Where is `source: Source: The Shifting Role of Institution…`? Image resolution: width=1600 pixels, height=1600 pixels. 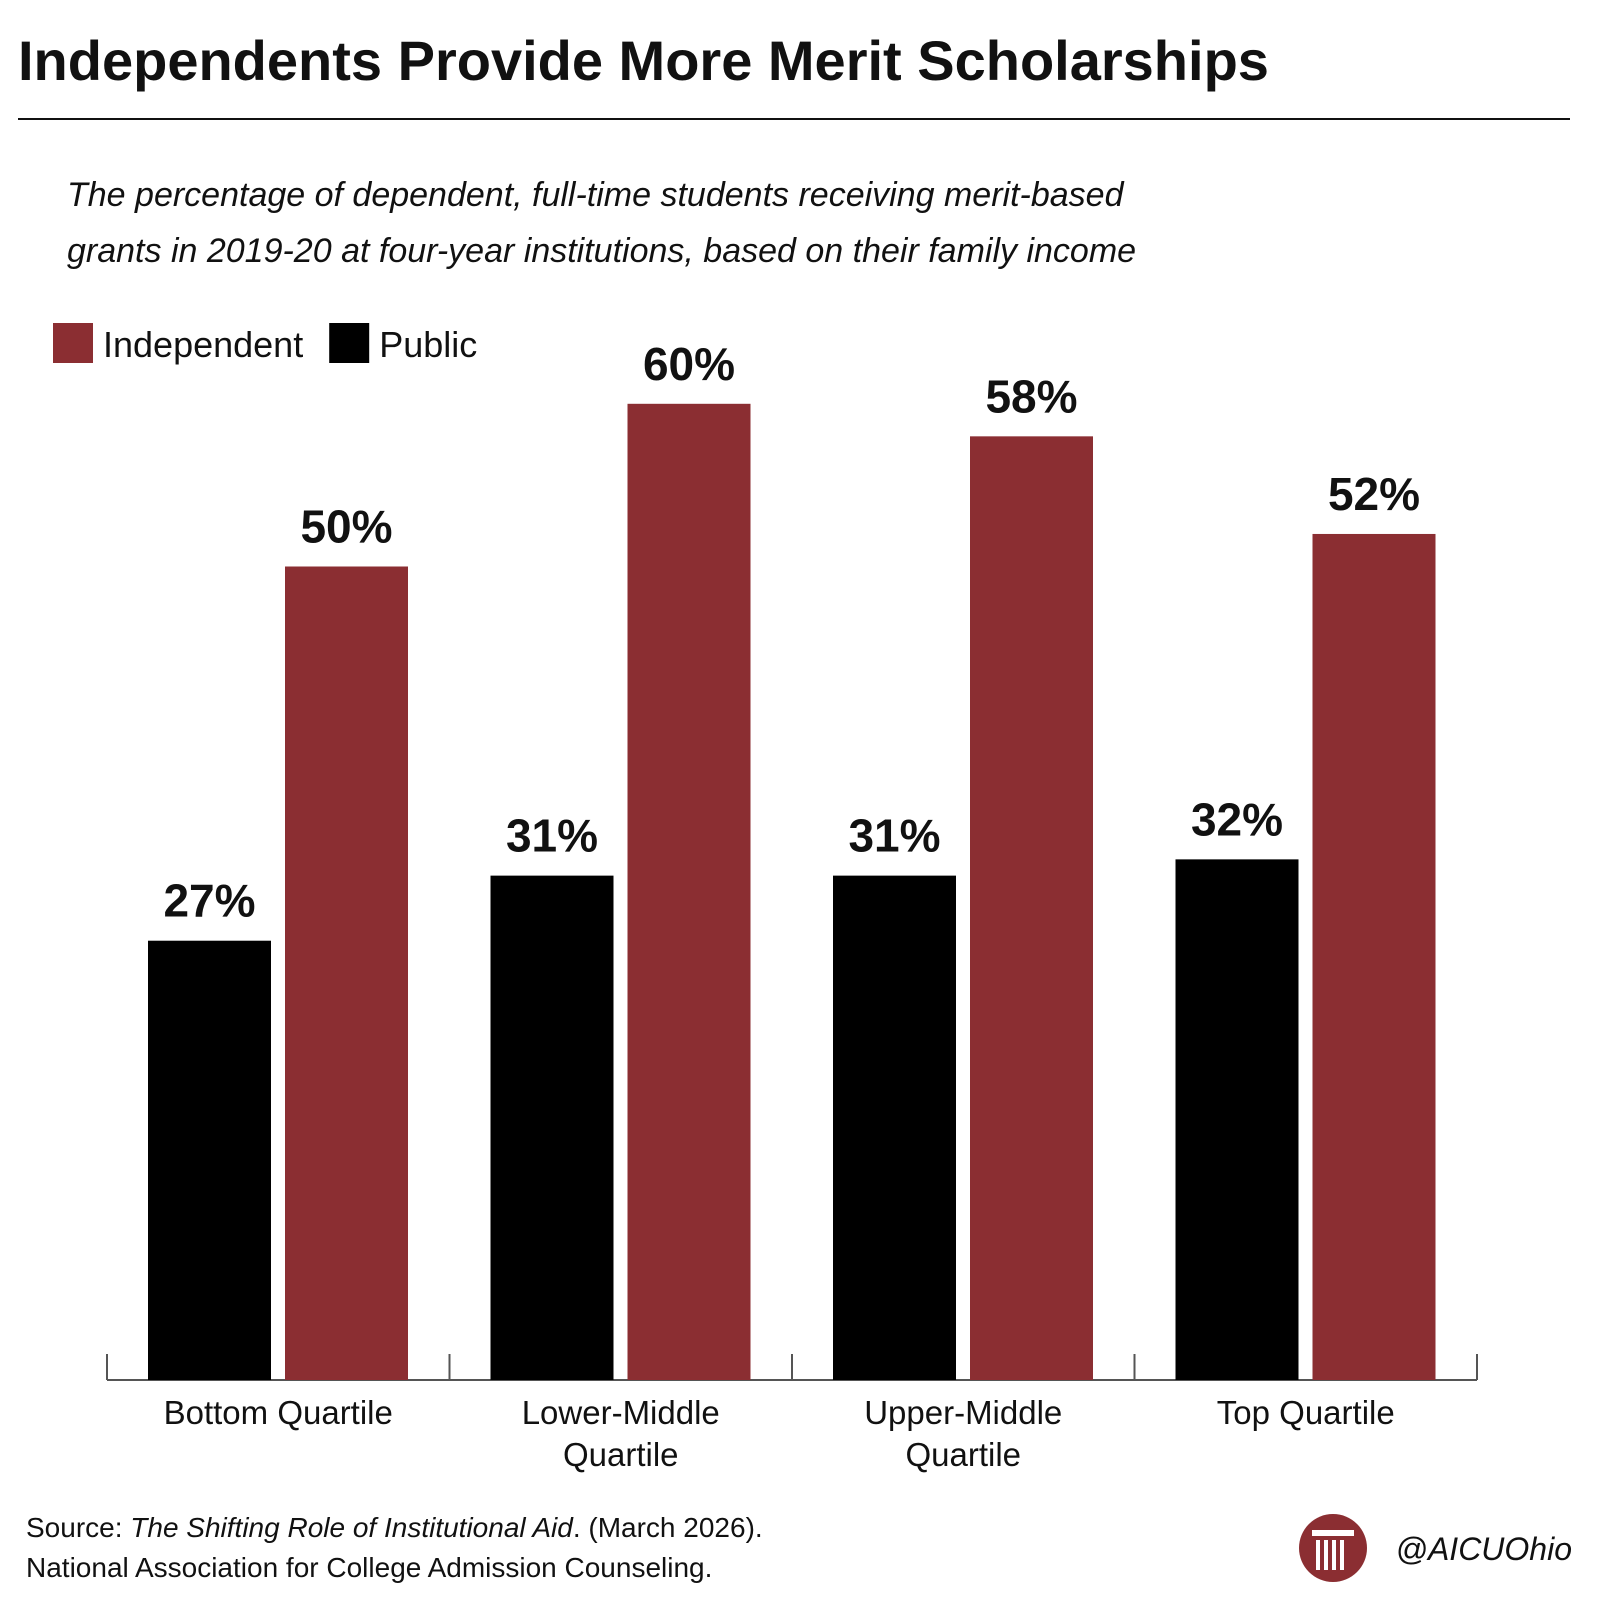 source: Source: The Shifting Role of Institution… is located at coordinates (394, 1527).